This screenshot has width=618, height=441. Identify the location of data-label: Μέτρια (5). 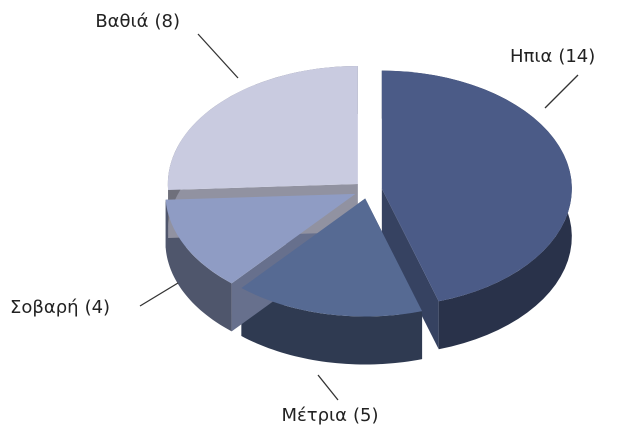
(330, 415).